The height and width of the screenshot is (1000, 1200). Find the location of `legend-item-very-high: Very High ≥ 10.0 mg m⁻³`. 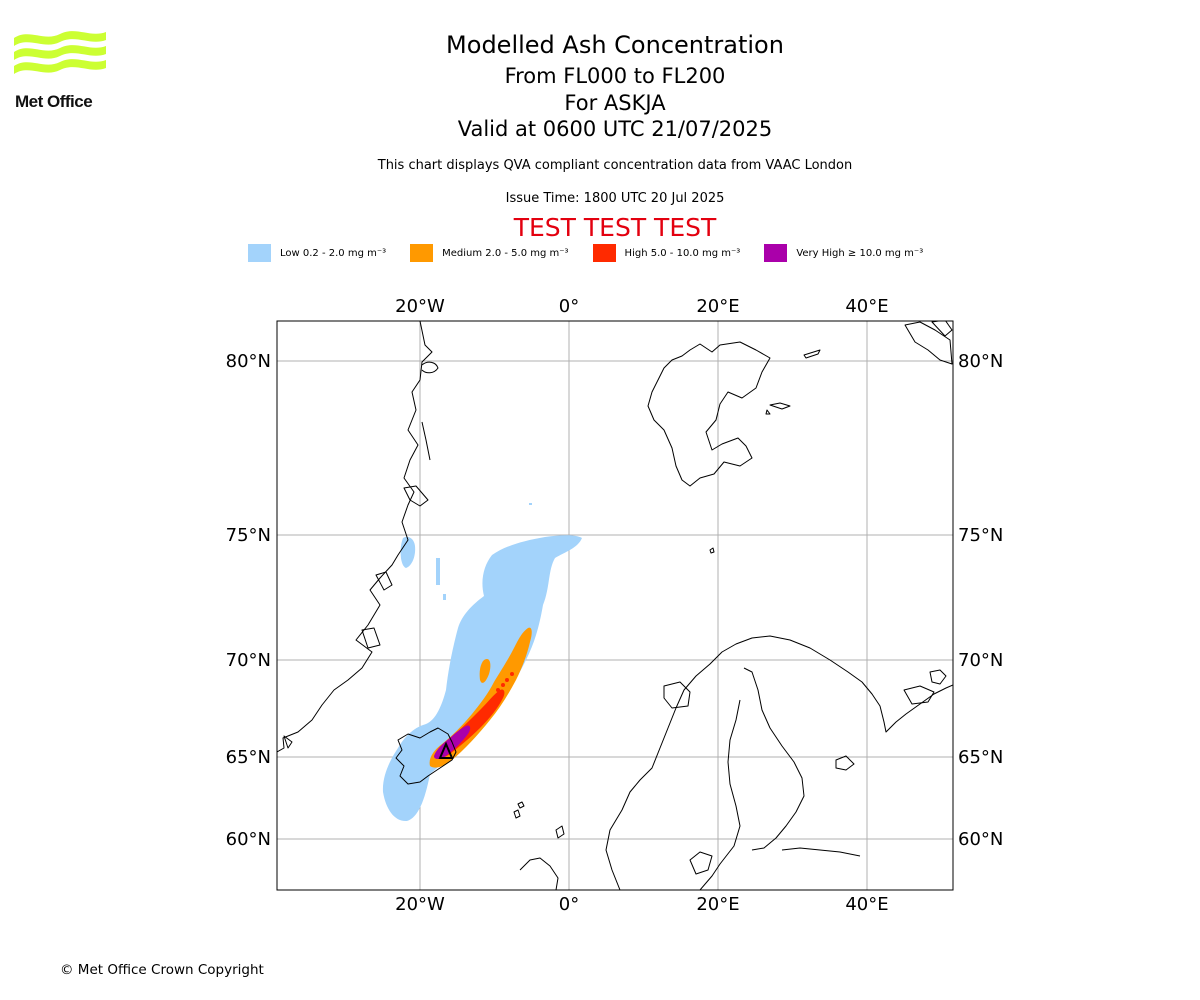

legend-item-very-high: Very High ≥ 10.0 mg m⁻³ is located at coordinates (843, 253).